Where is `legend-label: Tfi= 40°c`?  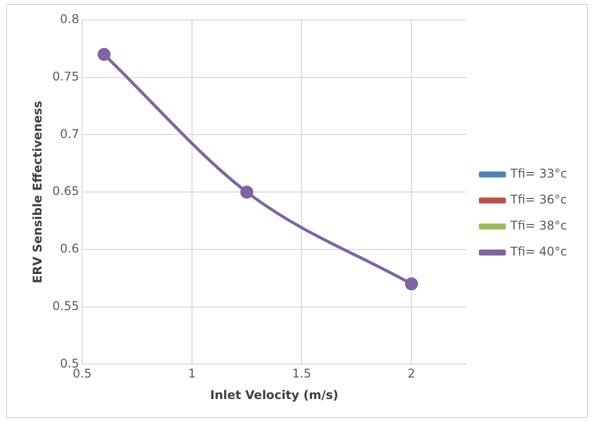
legend-label: Tfi= 40°c is located at coordinates (538, 251).